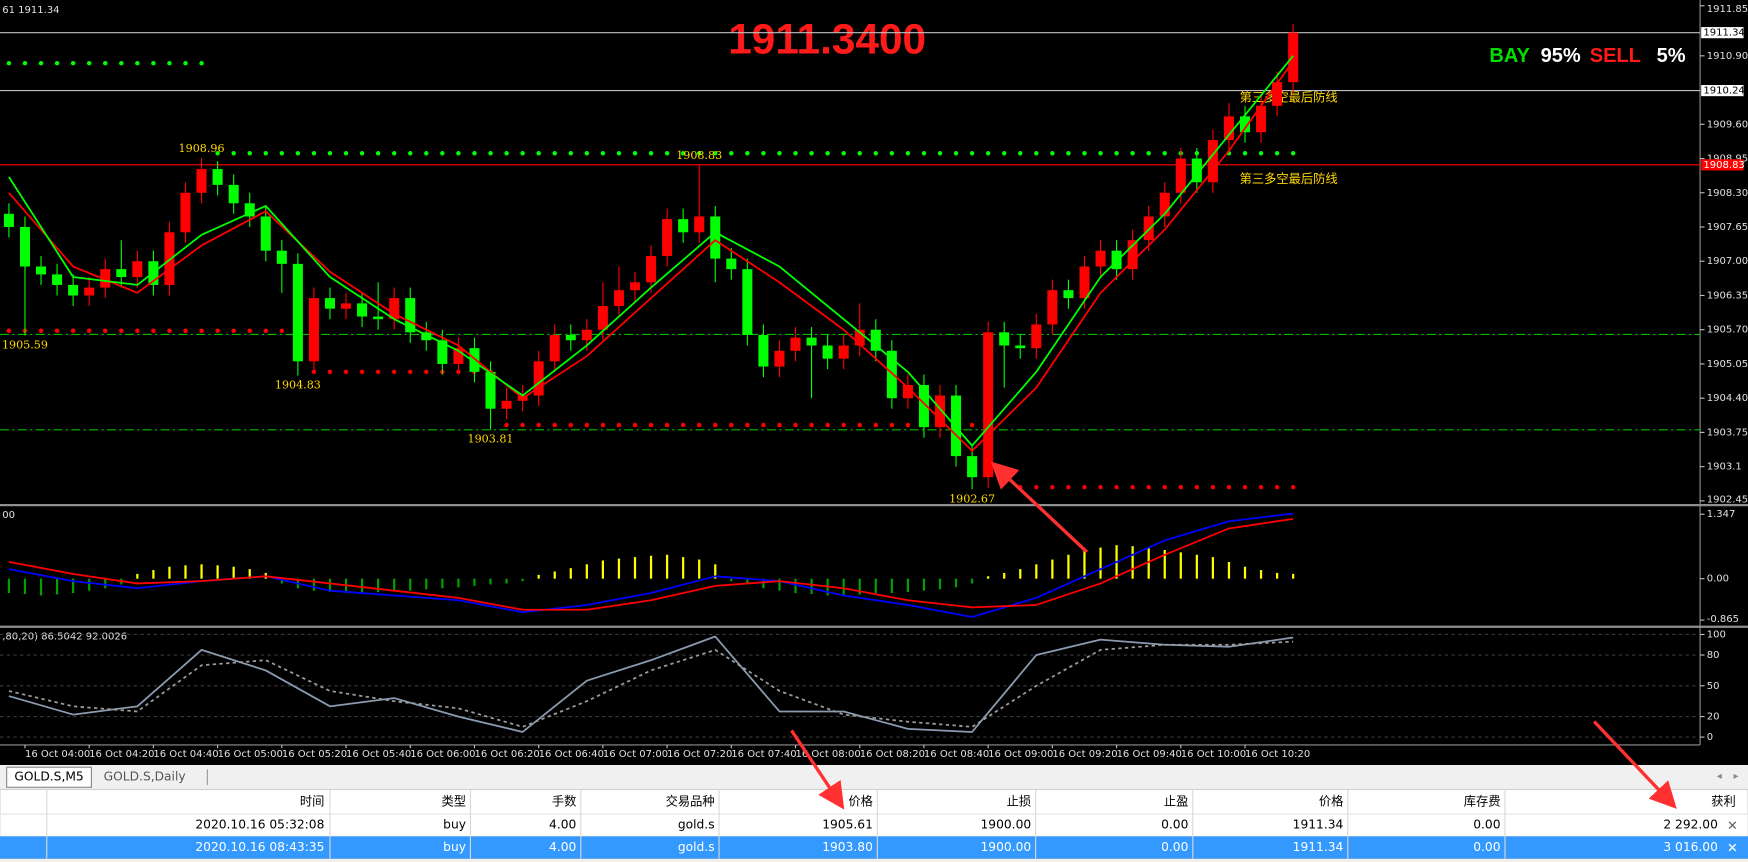  Describe the element at coordinates (1718, 579) in the screenshot. I see `y-tick-label: 0.00` at that location.